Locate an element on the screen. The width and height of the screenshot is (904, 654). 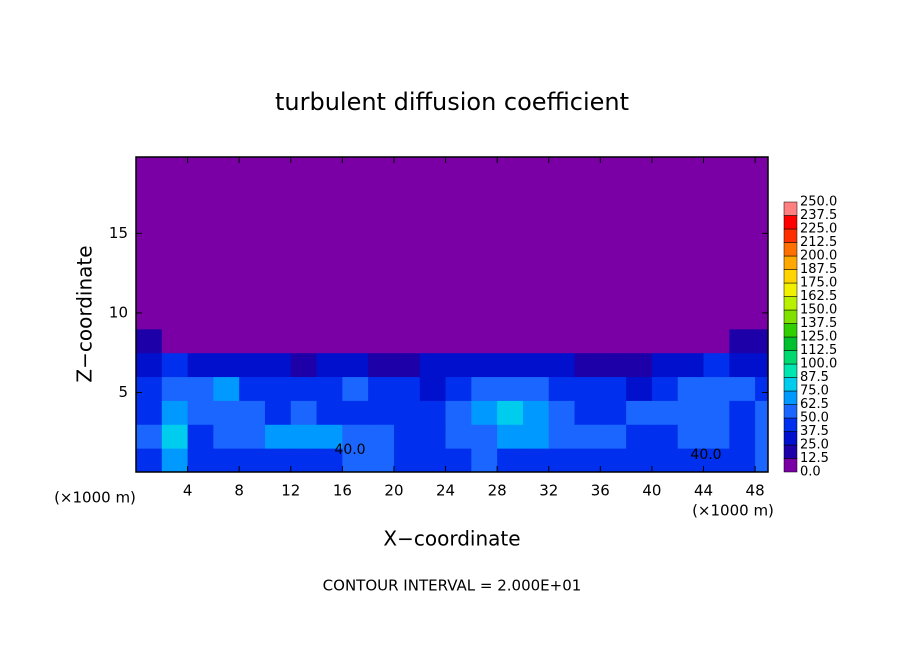
colorbar-label: 150.0 is located at coordinates (818, 310).